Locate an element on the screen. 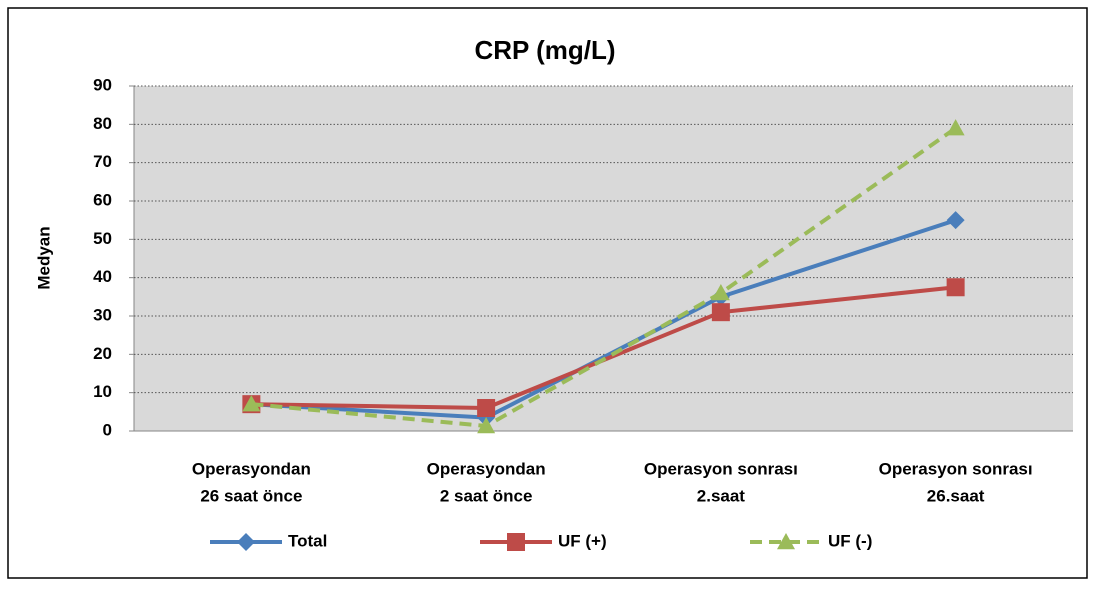 This screenshot has width=1095, height=591. y-tick-label: 10 is located at coordinates (102, 391).